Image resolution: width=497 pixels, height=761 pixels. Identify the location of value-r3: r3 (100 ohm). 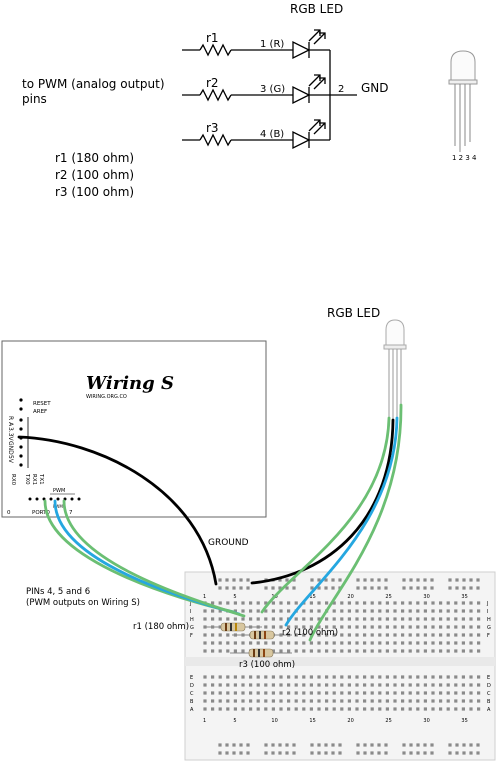
(94, 192).